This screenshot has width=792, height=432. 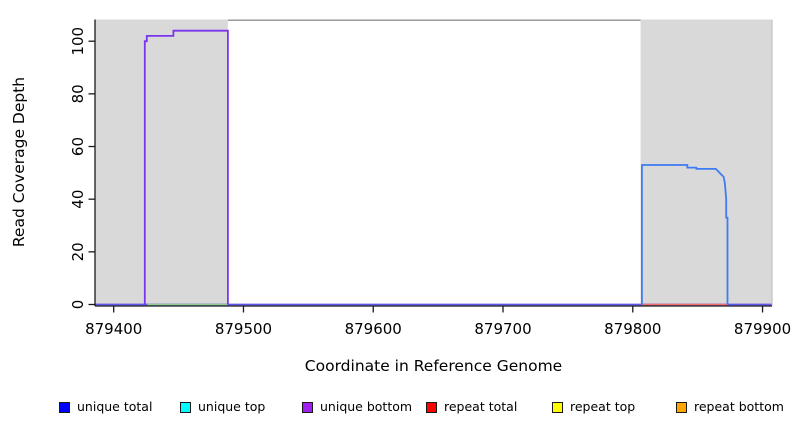 I want to click on x-tick-label: 879400, so click(x=113, y=329).